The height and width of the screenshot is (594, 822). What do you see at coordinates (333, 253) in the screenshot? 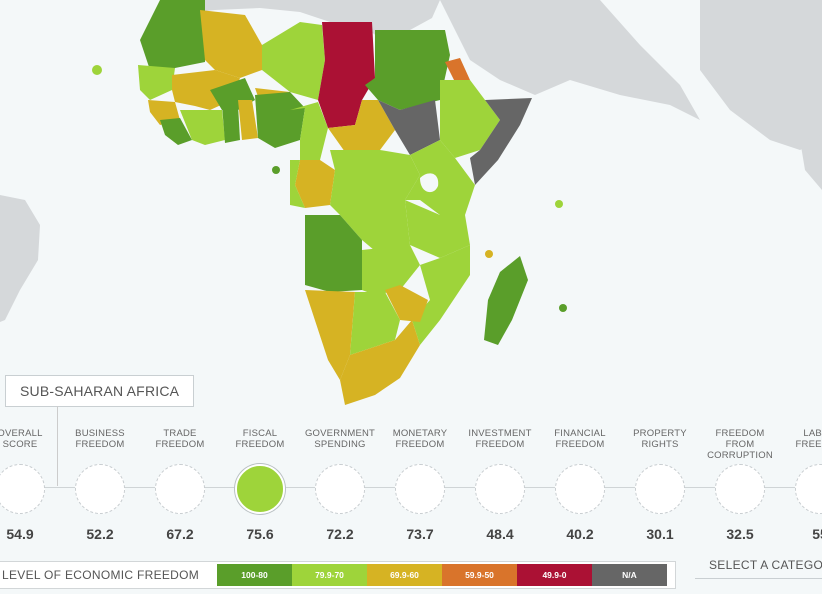
I see `country-angola` at bounding box center [333, 253].